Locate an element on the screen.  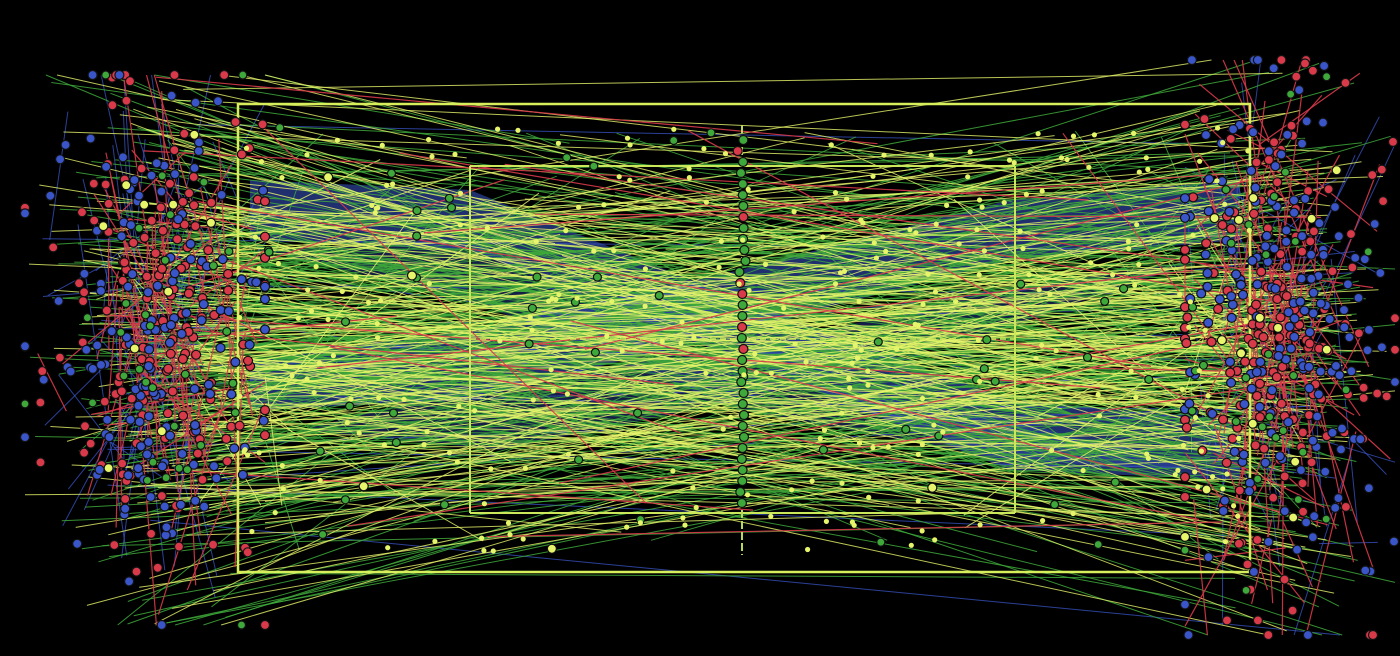
winner-trajectory-line is located at coordinates (721, 336).